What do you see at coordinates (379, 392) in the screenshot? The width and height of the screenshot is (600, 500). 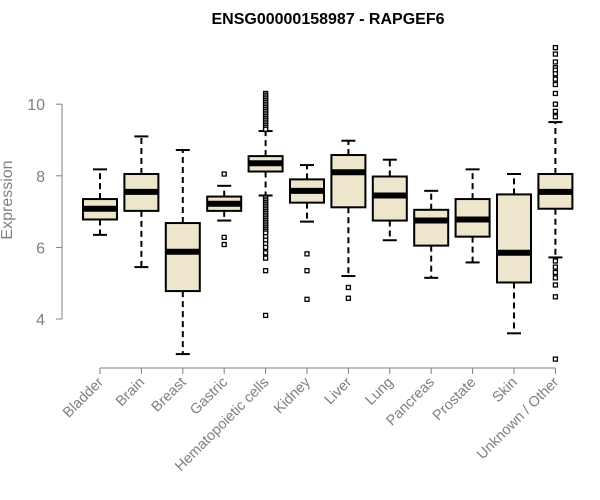 I see `x-tick-label: Lung` at bounding box center [379, 392].